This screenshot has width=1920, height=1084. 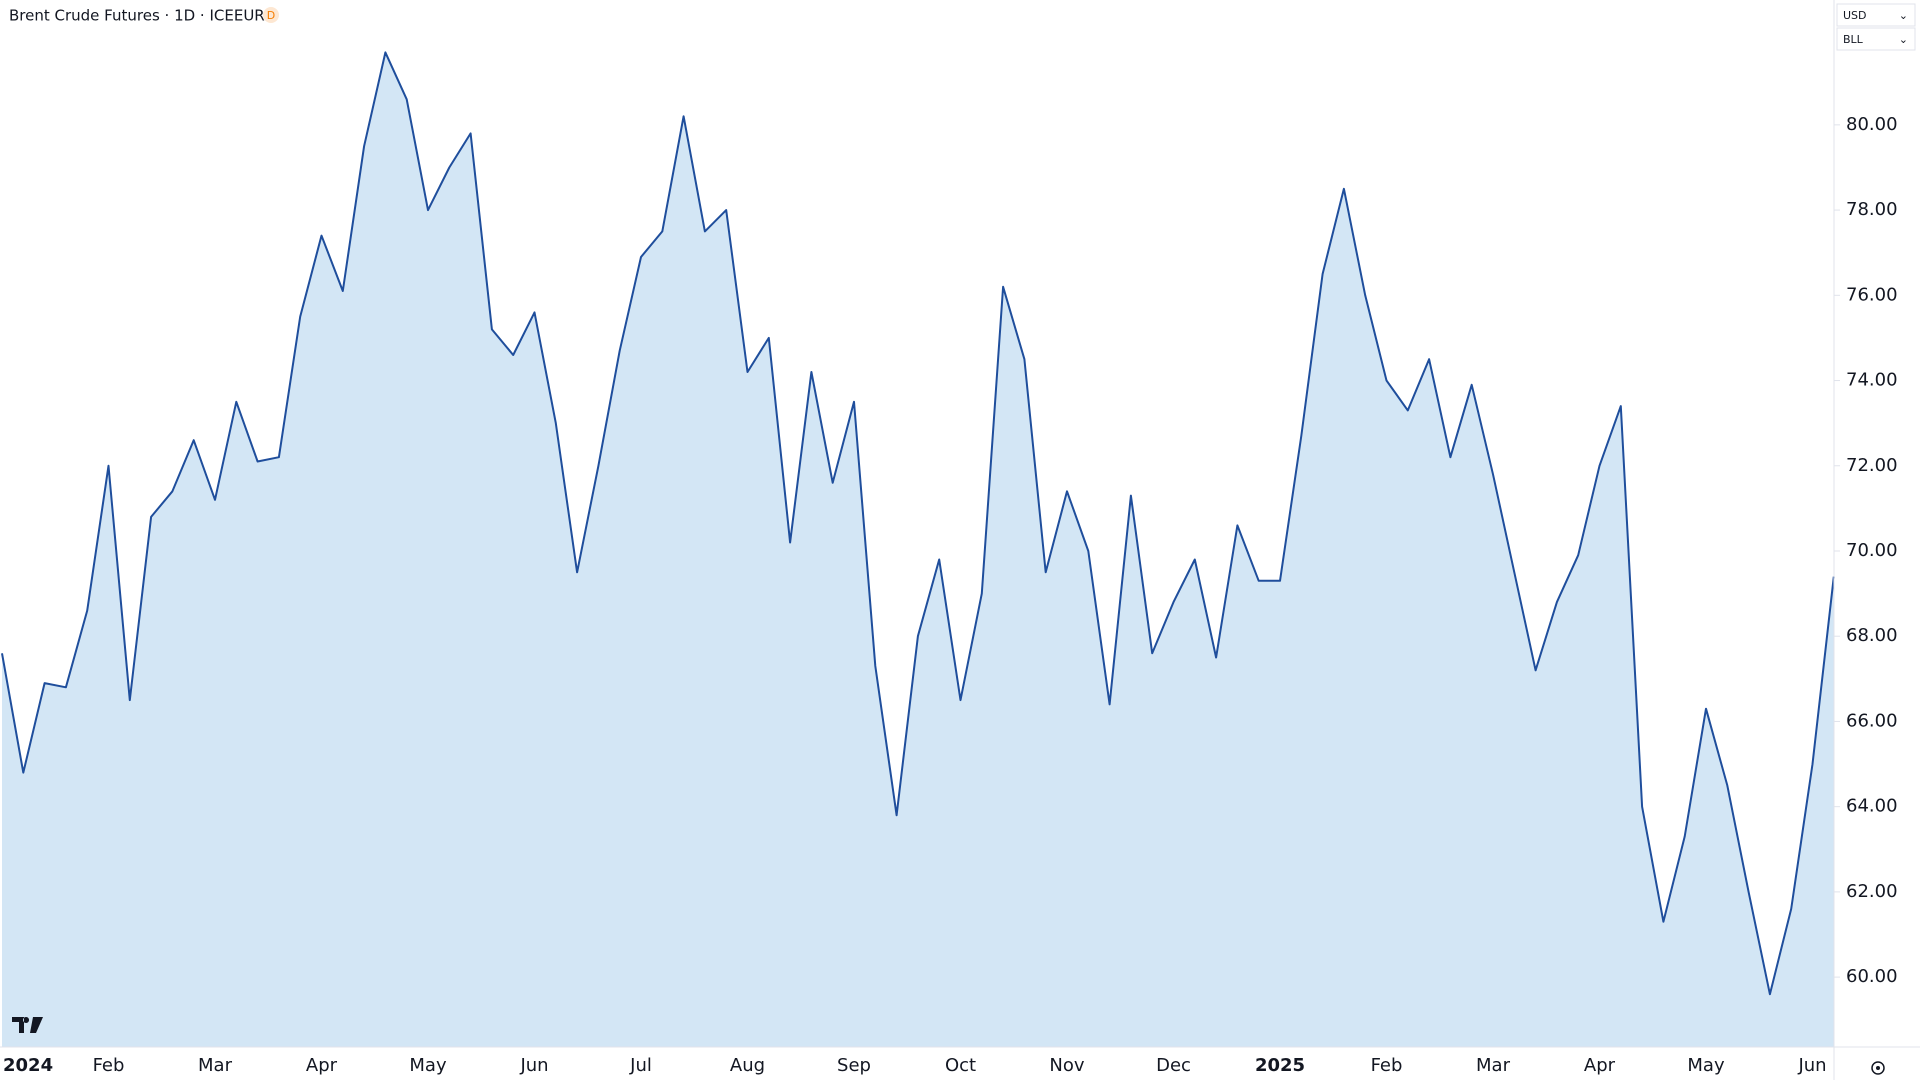 What do you see at coordinates (1872, 635) in the screenshot?
I see `y-tick-label: 68.00` at bounding box center [1872, 635].